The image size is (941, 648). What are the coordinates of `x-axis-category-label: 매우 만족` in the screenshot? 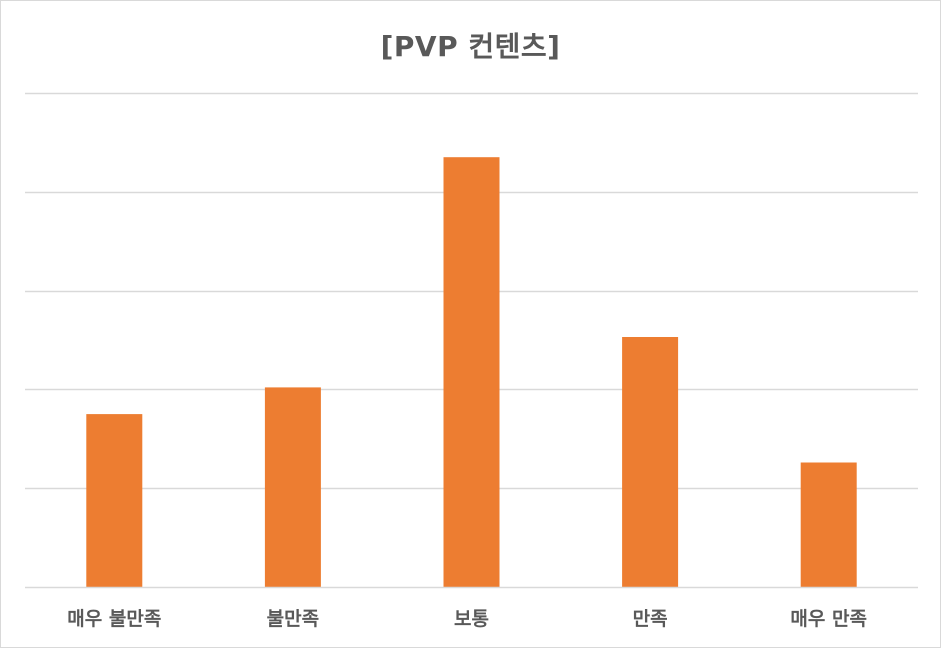 It's located at (828, 619).